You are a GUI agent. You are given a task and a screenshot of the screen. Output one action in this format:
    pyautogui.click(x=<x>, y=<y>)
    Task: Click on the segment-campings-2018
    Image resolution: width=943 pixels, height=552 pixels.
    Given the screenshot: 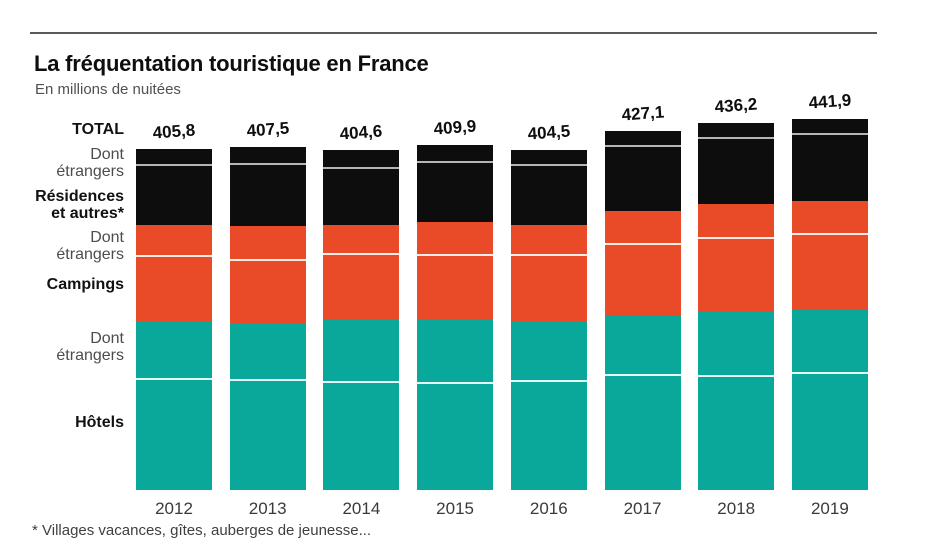 What is the action you would take?
    pyautogui.click(x=736, y=257)
    